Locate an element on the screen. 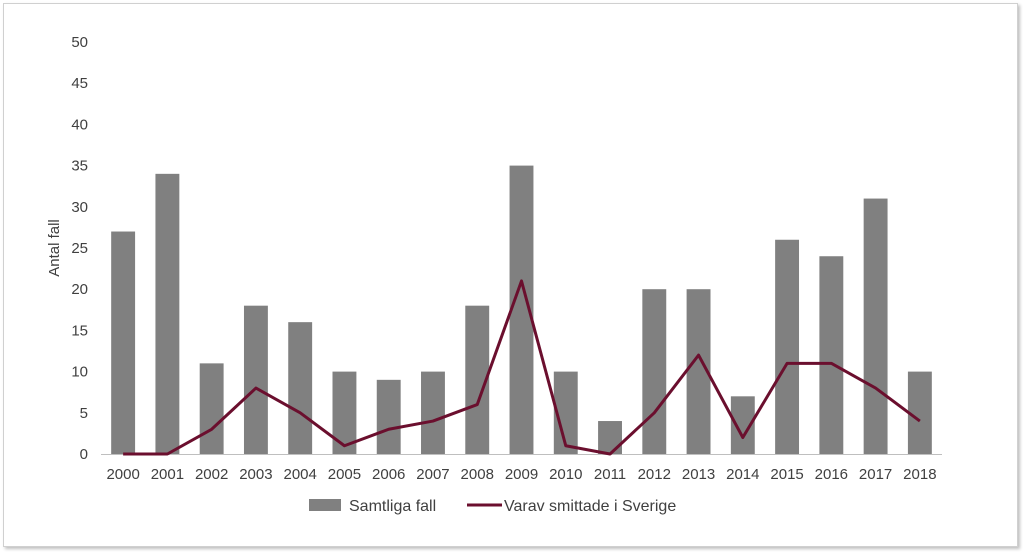 This screenshot has width=1023, height=552. y-axis-ticks: 0 5 10 15 20 25 30 35 40 45 50 is located at coordinates (79, 248).